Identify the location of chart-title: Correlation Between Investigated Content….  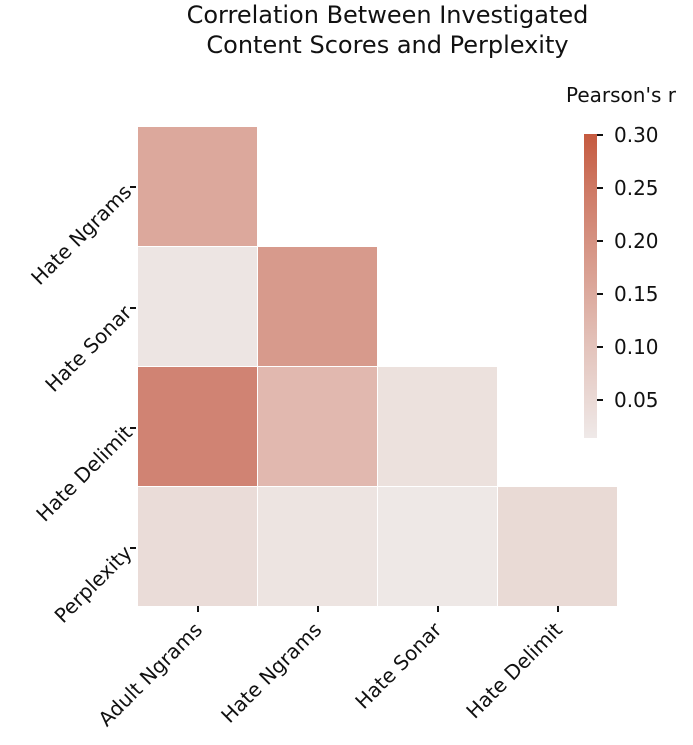
(387, 30).